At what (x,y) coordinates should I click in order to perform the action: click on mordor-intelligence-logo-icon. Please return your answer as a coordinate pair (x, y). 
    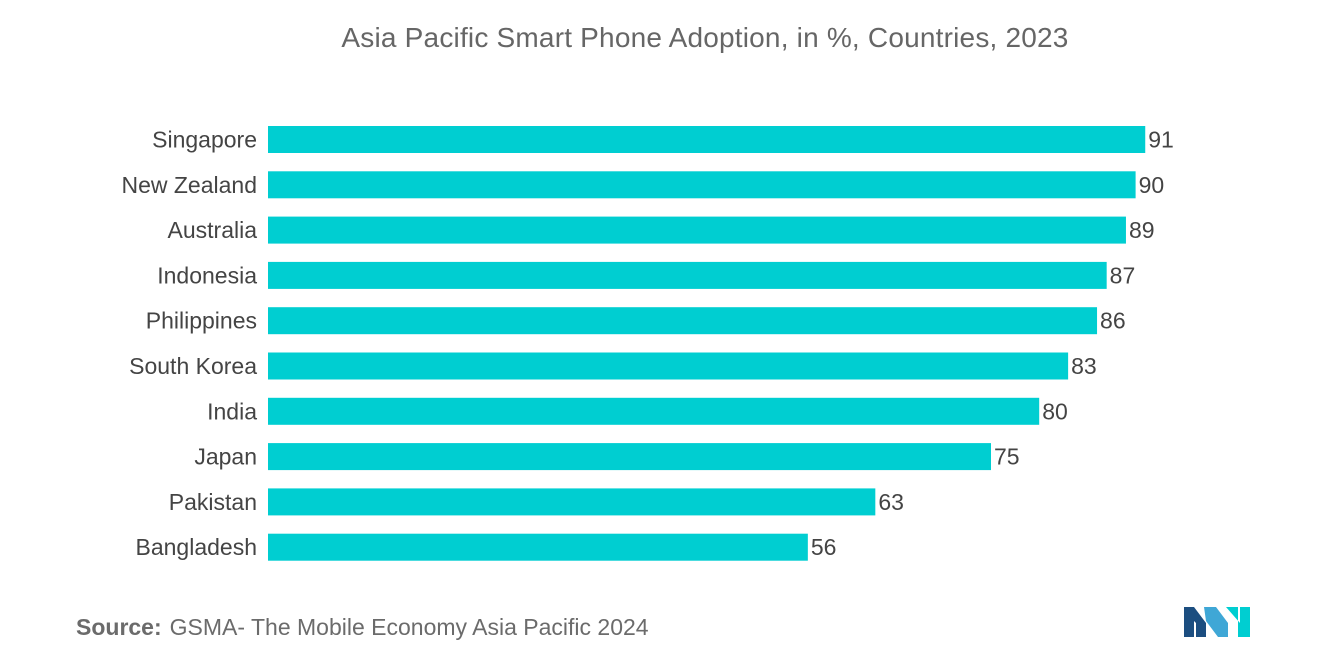
    Looking at the image, I should click on (1217, 622).